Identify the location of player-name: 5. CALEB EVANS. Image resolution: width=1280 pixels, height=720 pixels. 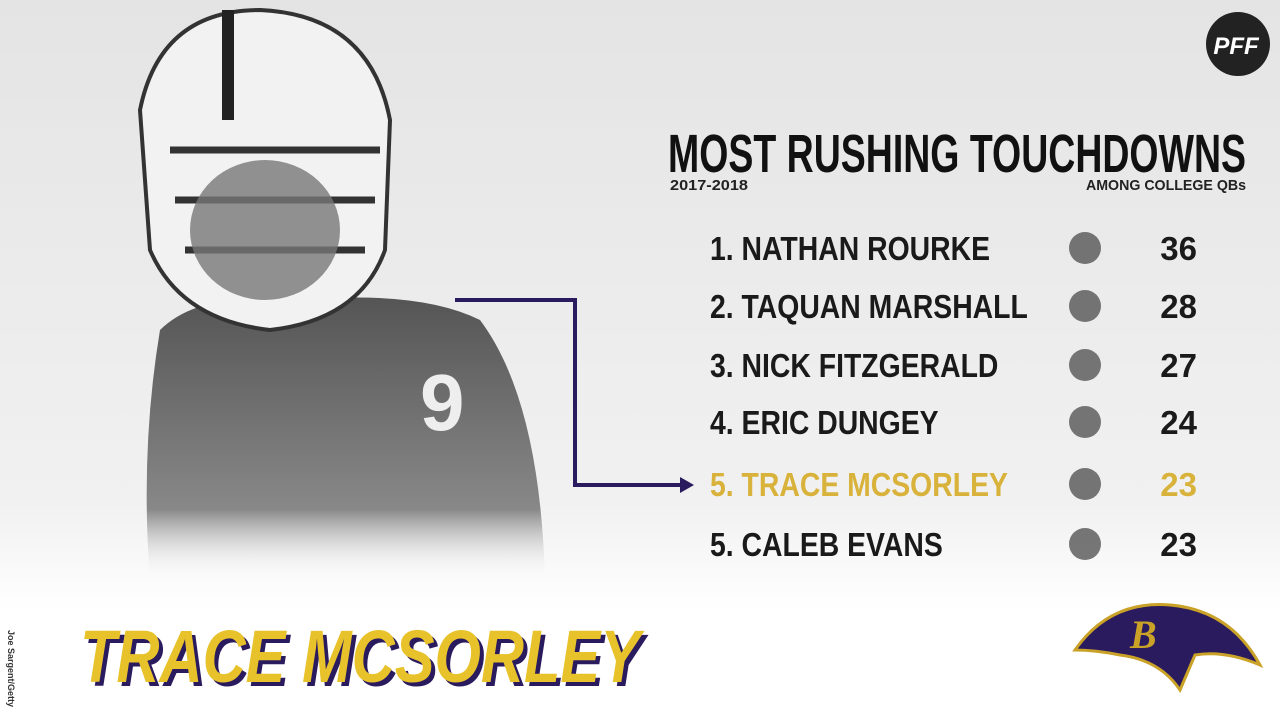
(826, 545).